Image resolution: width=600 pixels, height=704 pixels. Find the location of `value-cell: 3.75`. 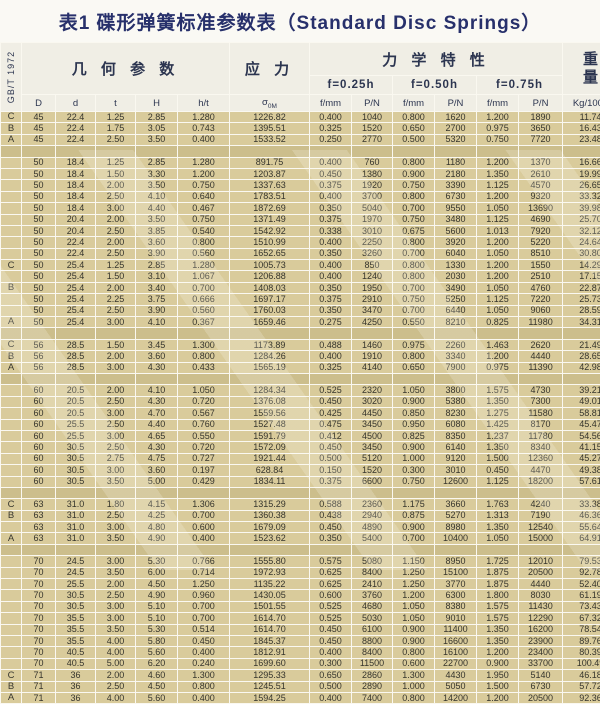

value-cell: 3.75 is located at coordinates (157, 299).